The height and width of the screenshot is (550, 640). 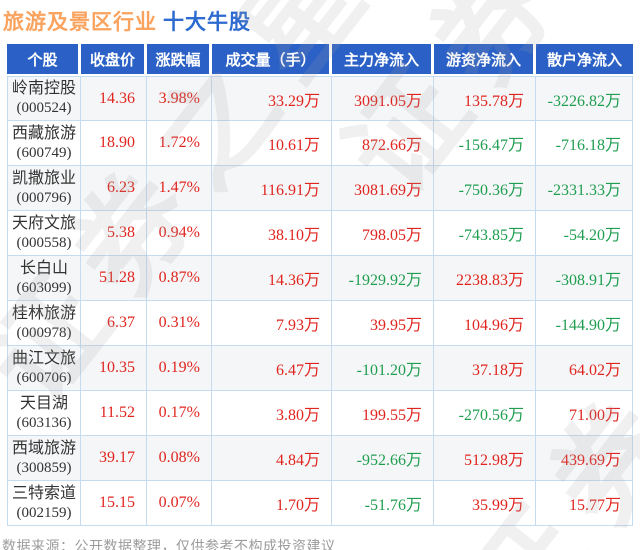 What do you see at coordinates (44, 332) in the screenshot?
I see `stock-code: (000978)` at bounding box center [44, 332].